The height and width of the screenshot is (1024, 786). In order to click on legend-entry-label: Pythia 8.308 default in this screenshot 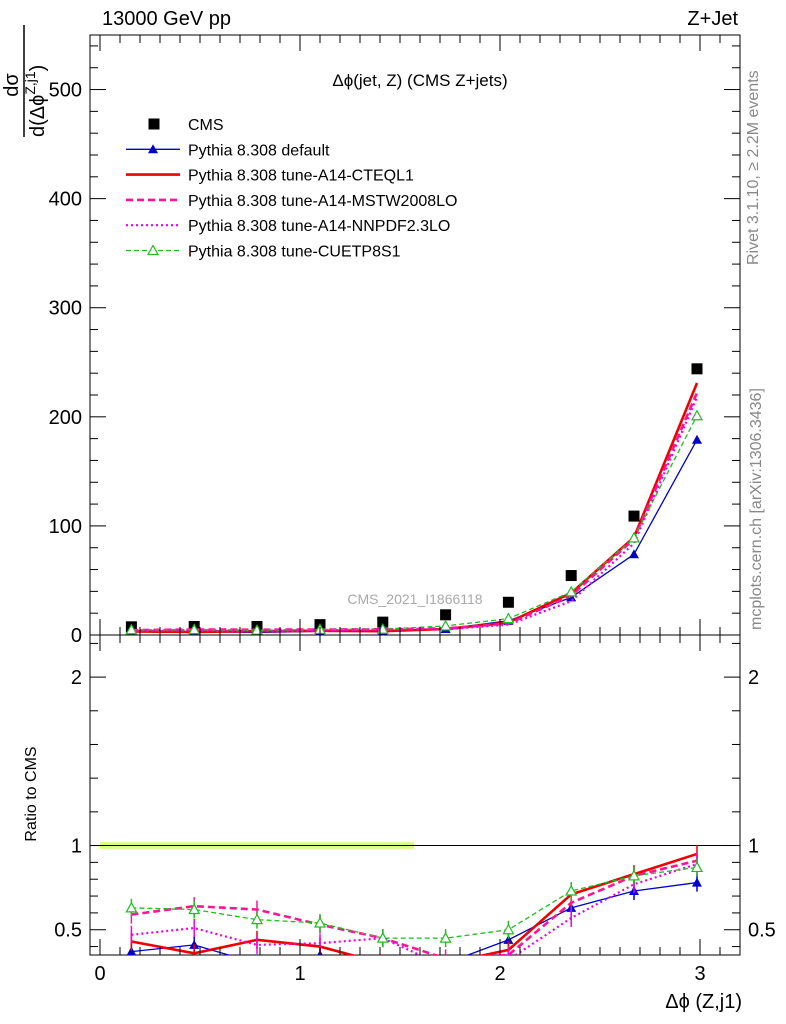, I will do `click(259, 150)`.